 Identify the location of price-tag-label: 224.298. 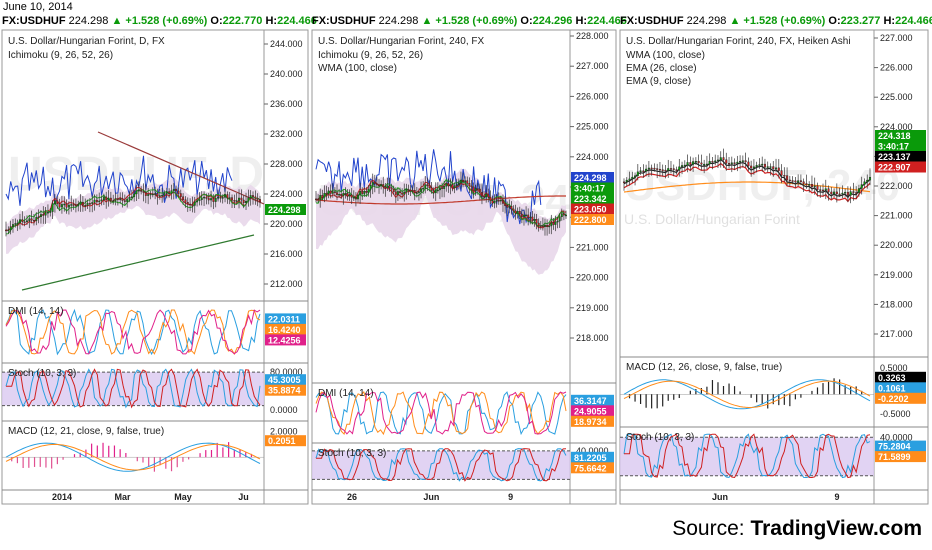
(590, 178).